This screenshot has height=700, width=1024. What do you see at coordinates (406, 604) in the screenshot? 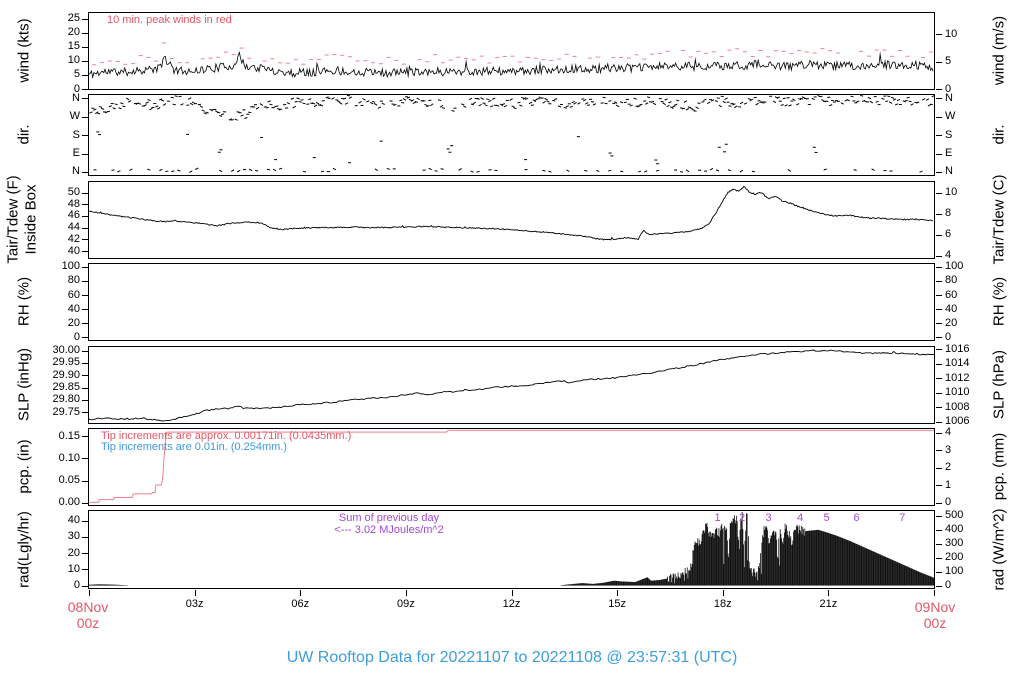
I see `x-tick-label: 09z` at bounding box center [406, 604].